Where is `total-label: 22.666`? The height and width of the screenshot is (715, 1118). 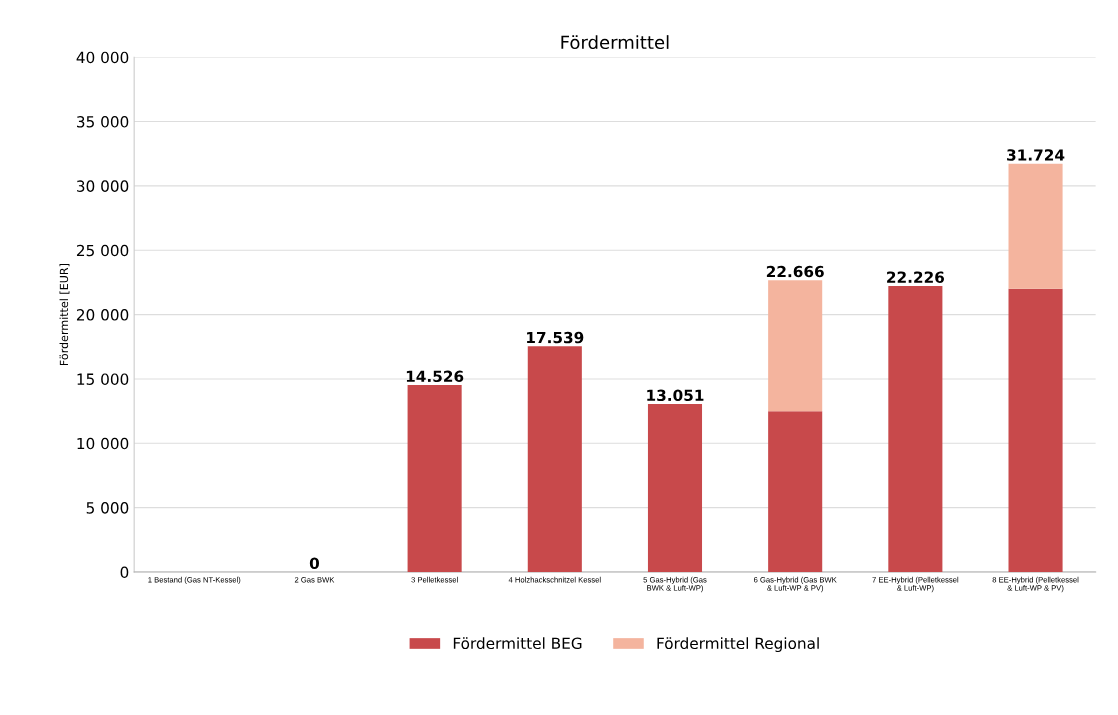 total-label: 22.666 is located at coordinates (795, 271).